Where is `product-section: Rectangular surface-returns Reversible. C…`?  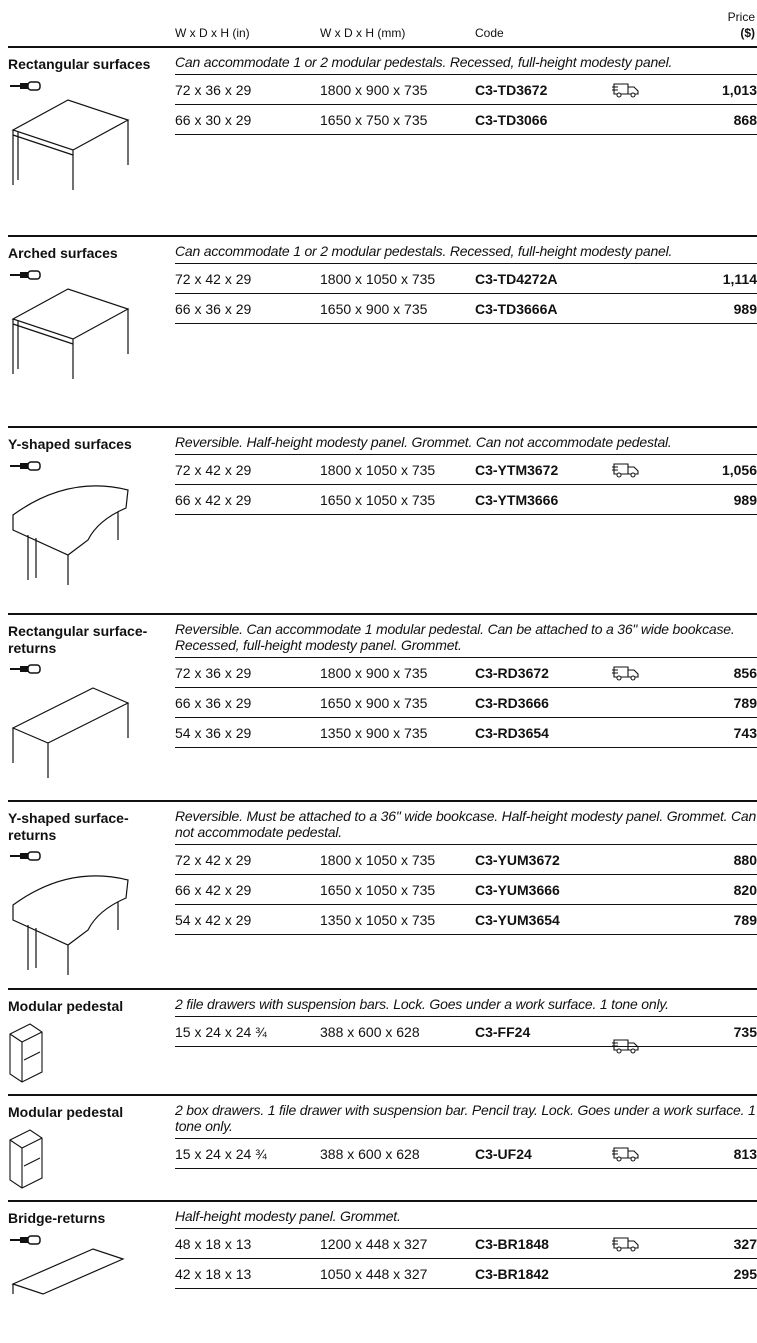
product-section: Rectangular surface-returns Reversible. C… is located at coordinates (382, 695).